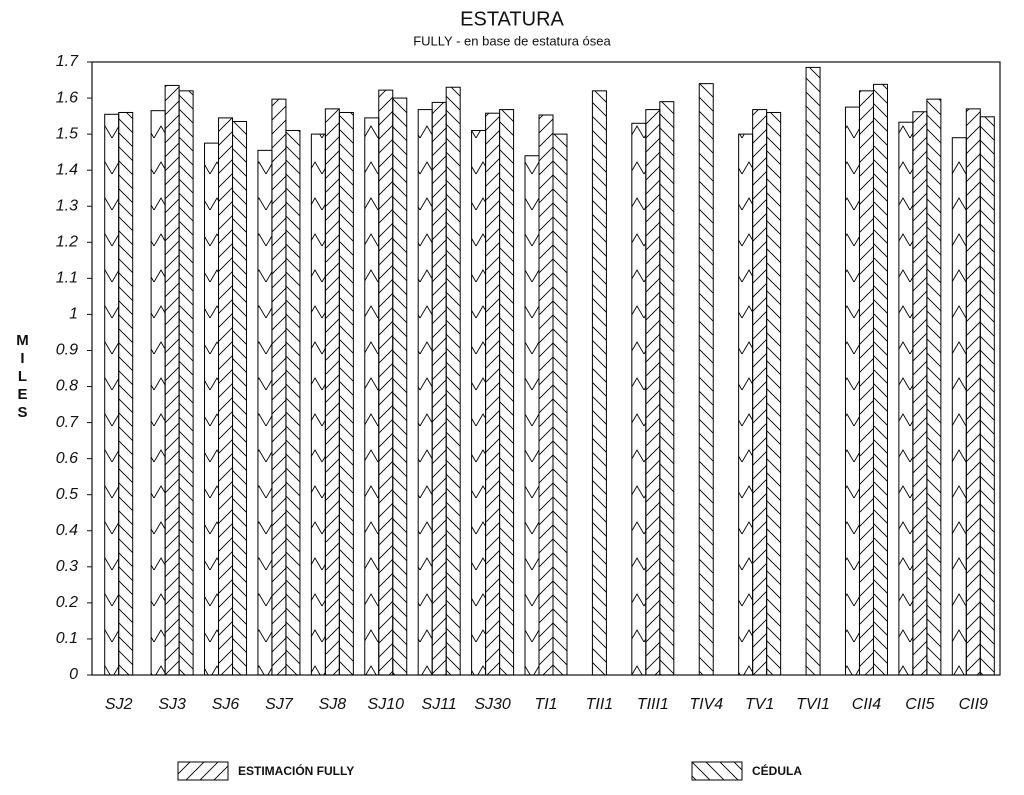  What do you see at coordinates (279, 704) in the screenshot?
I see `x-tick-label: SJ7` at bounding box center [279, 704].